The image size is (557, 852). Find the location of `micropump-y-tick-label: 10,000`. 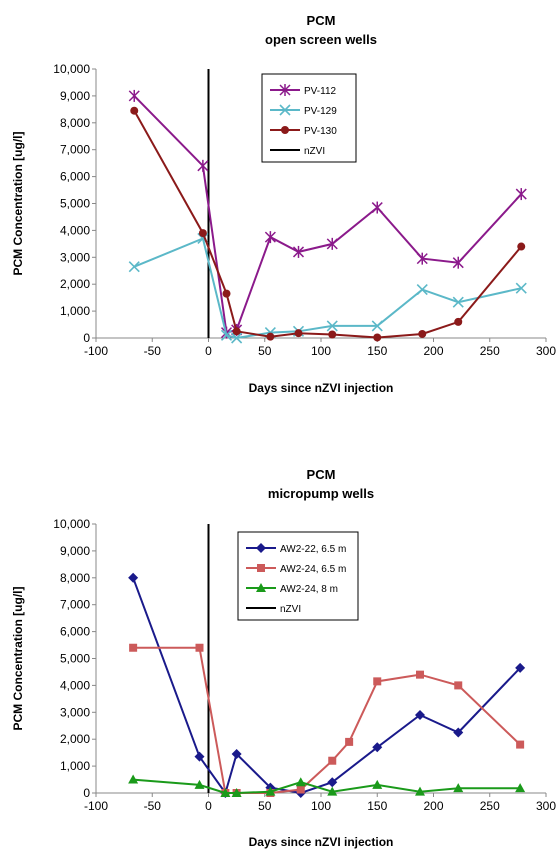

micropump-y-tick-label: 10,000 is located at coordinates (71, 524).